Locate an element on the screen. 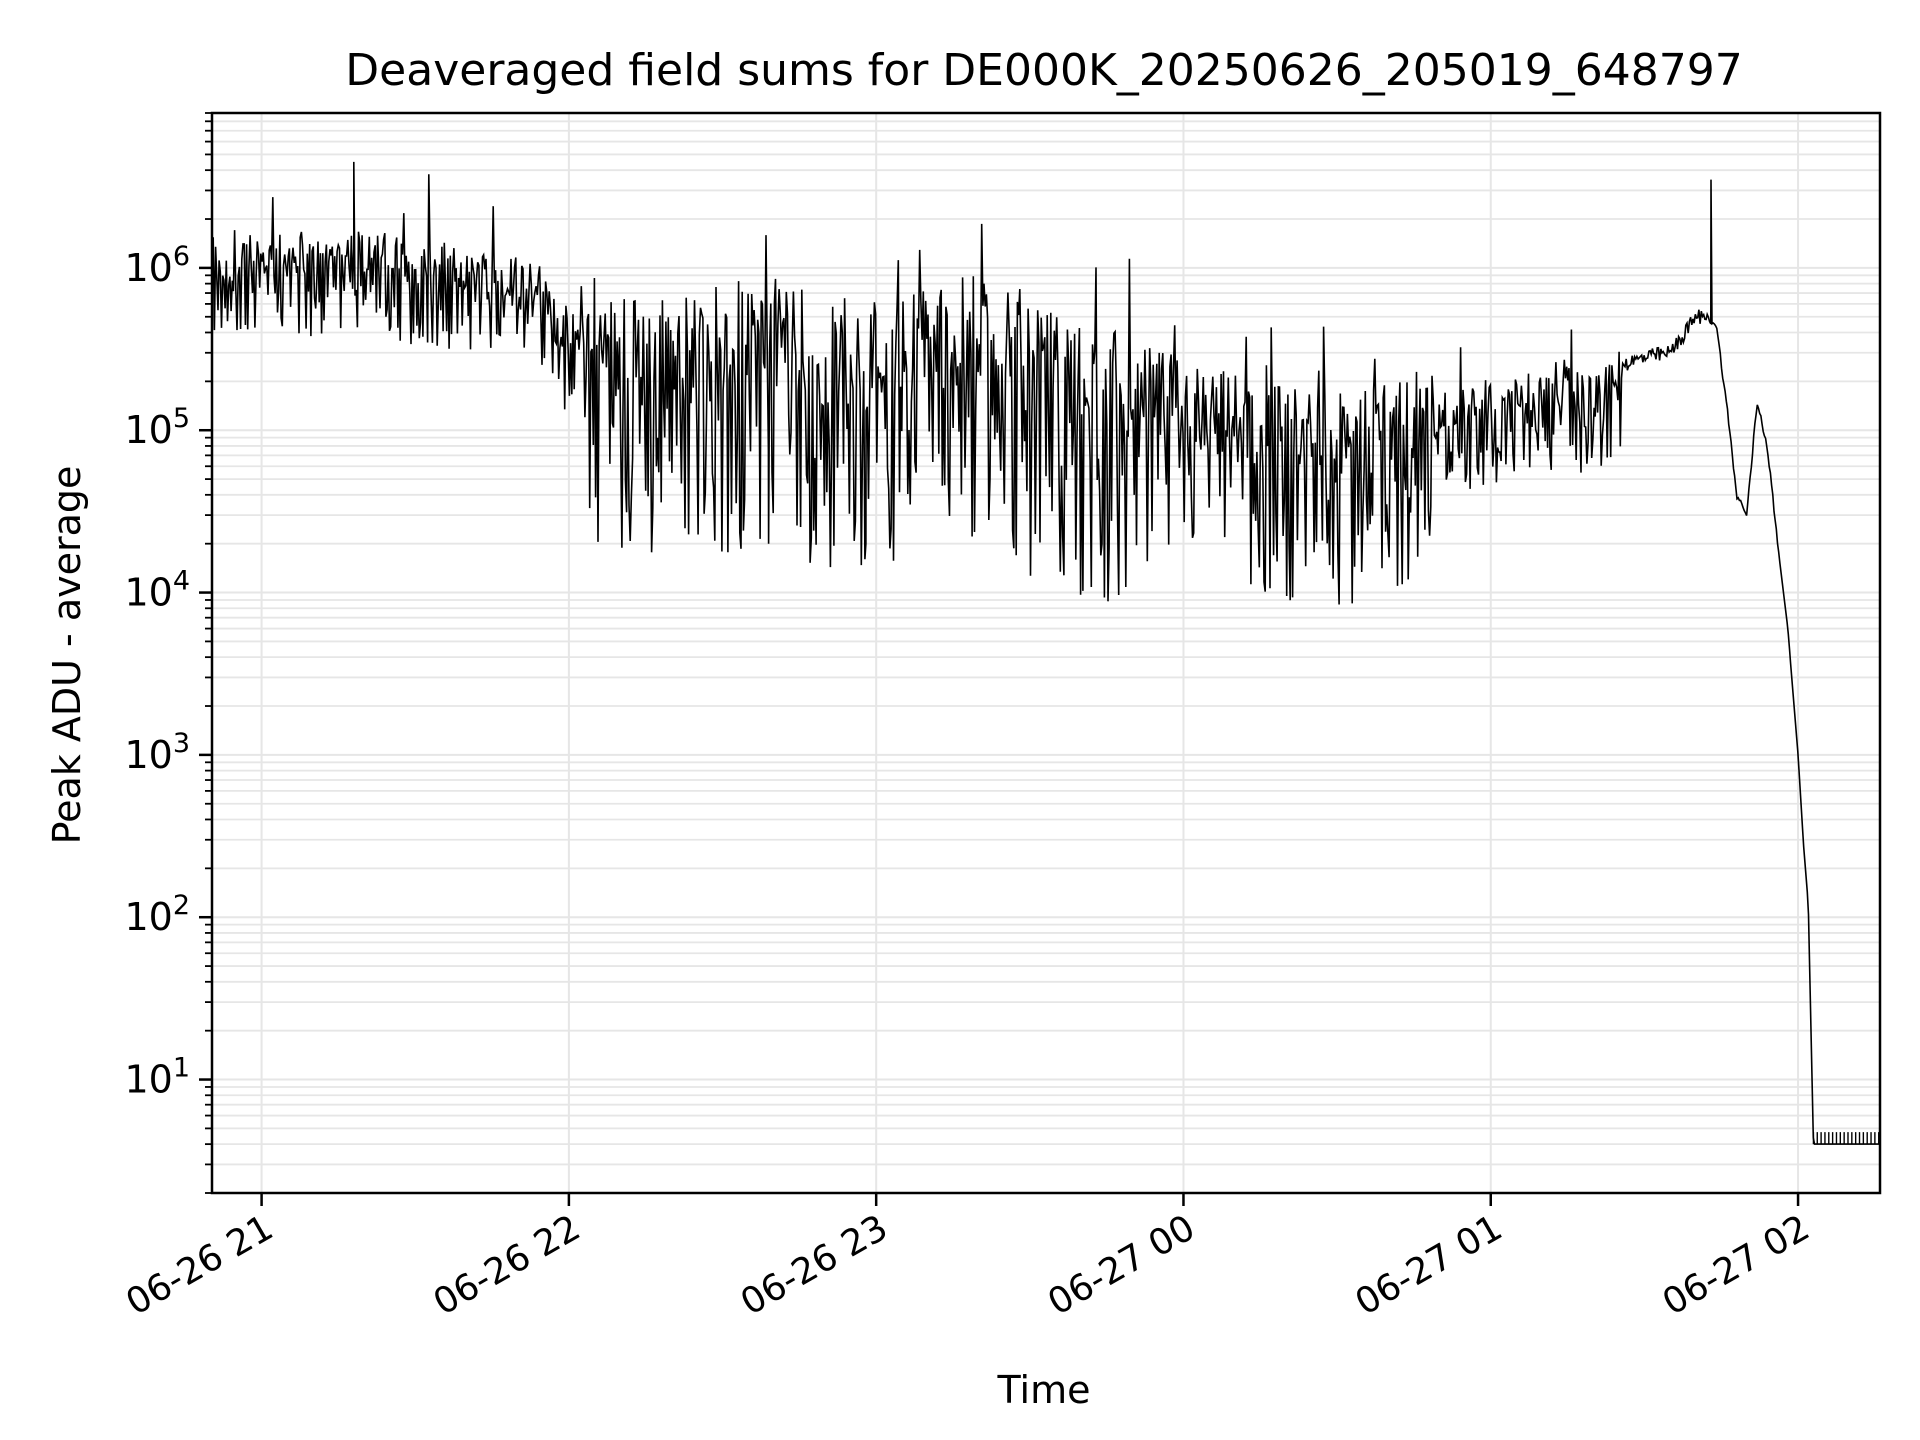 This screenshot has height=1440, width=1920. y-axis-ticks: 101 102 103 104 105 106 is located at coordinates (168, 653).